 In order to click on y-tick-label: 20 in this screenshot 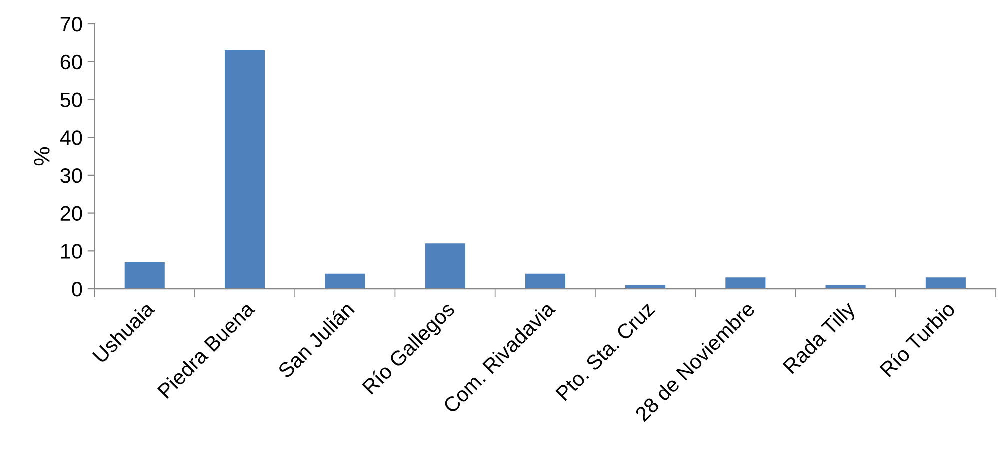, I will do `click(71, 214)`.